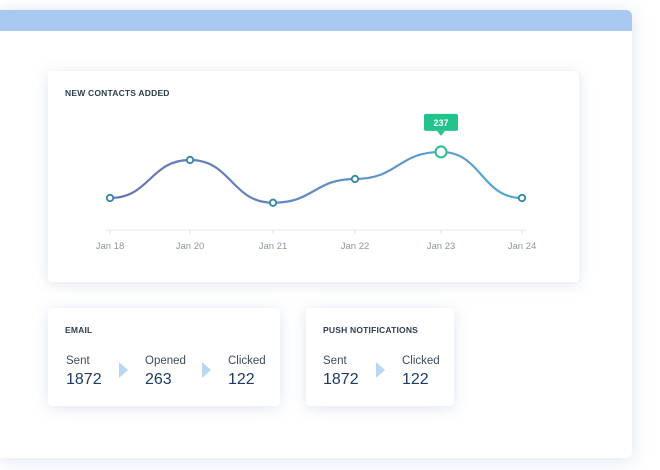 The height and width of the screenshot is (470, 660). Describe the element at coordinates (158, 379) in the screenshot. I see `email-opened-value: 263` at that location.